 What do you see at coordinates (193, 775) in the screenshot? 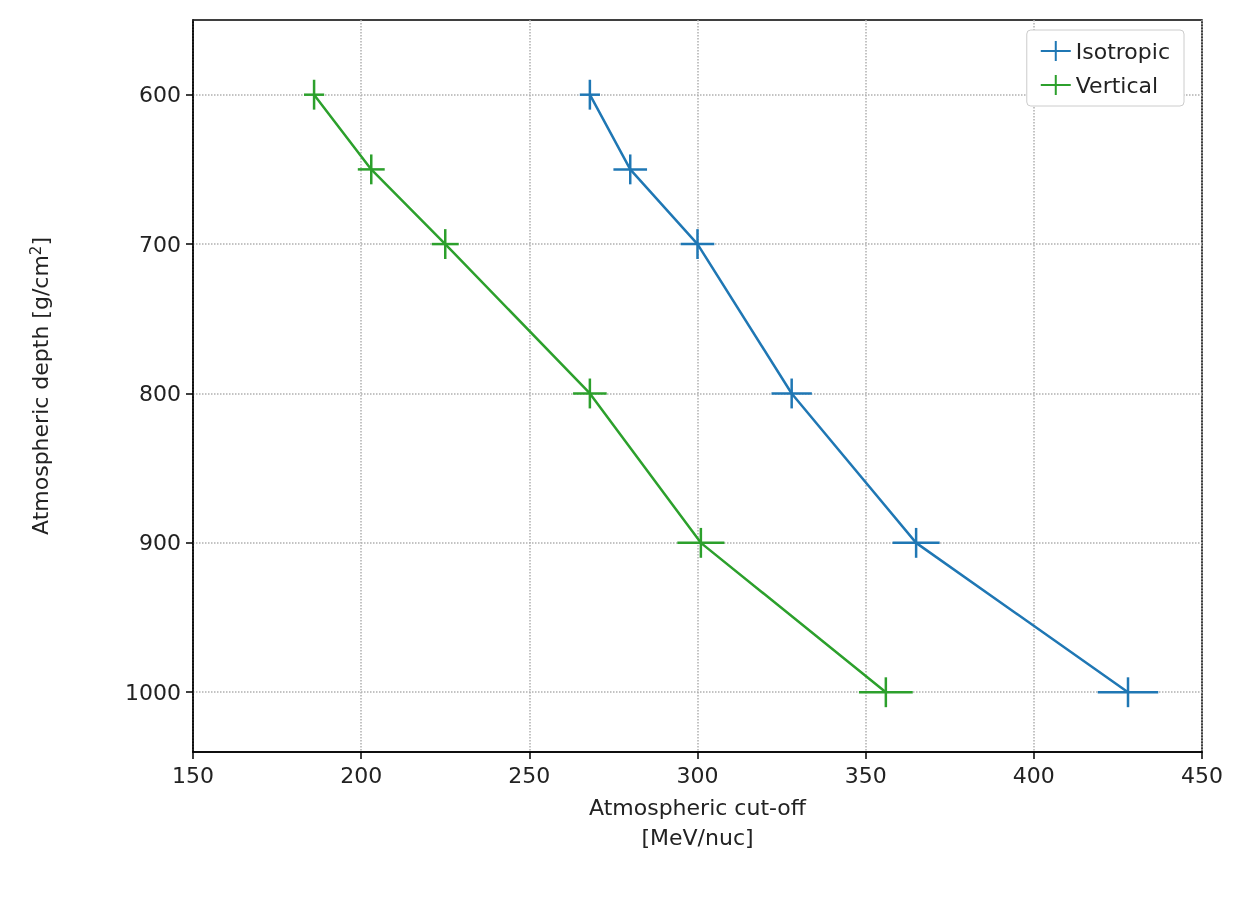
I see `x-tick-label: 150` at bounding box center [193, 775].